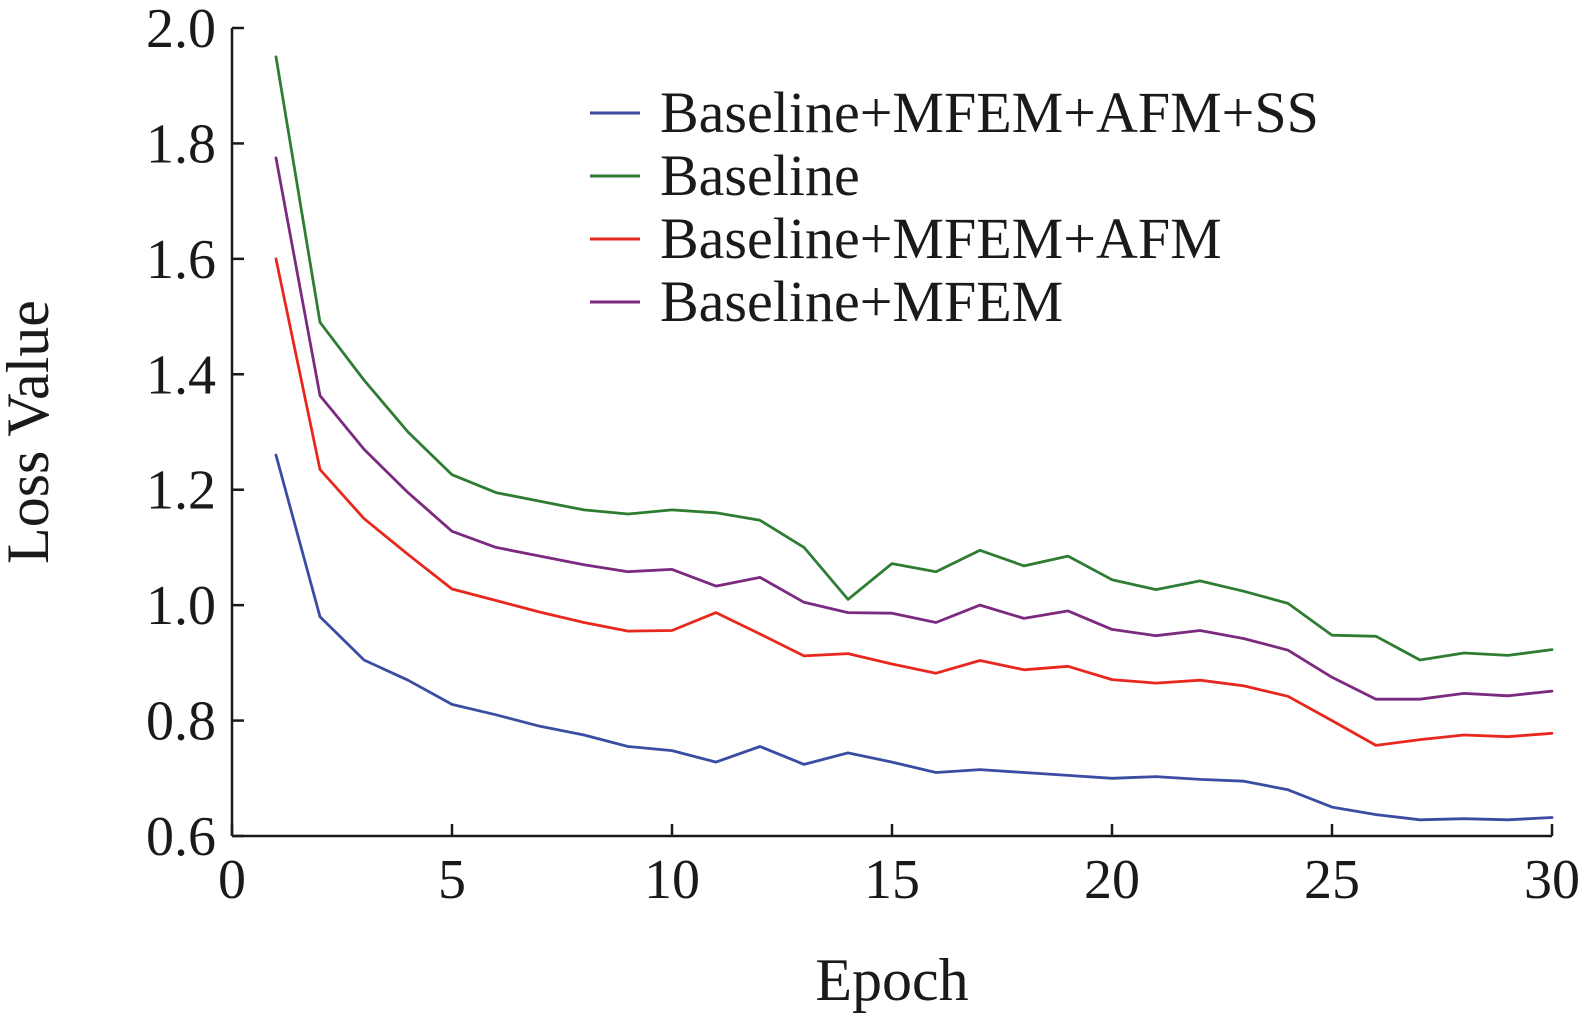 The image size is (1594, 1018). What do you see at coordinates (181, 144) in the screenshot?
I see `y-tick-label: 1.8` at bounding box center [181, 144].